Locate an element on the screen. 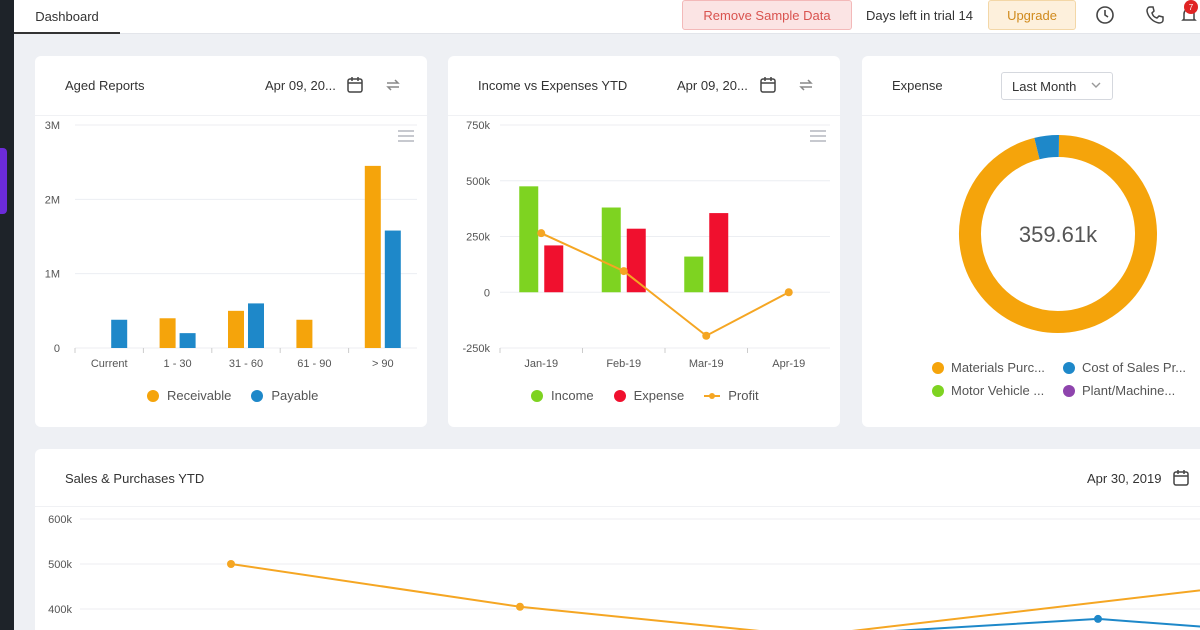 Image resolution: width=1200 pixels, height=630 pixels. card-title: Income vs Expenses YTD is located at coordinates (553, 85).